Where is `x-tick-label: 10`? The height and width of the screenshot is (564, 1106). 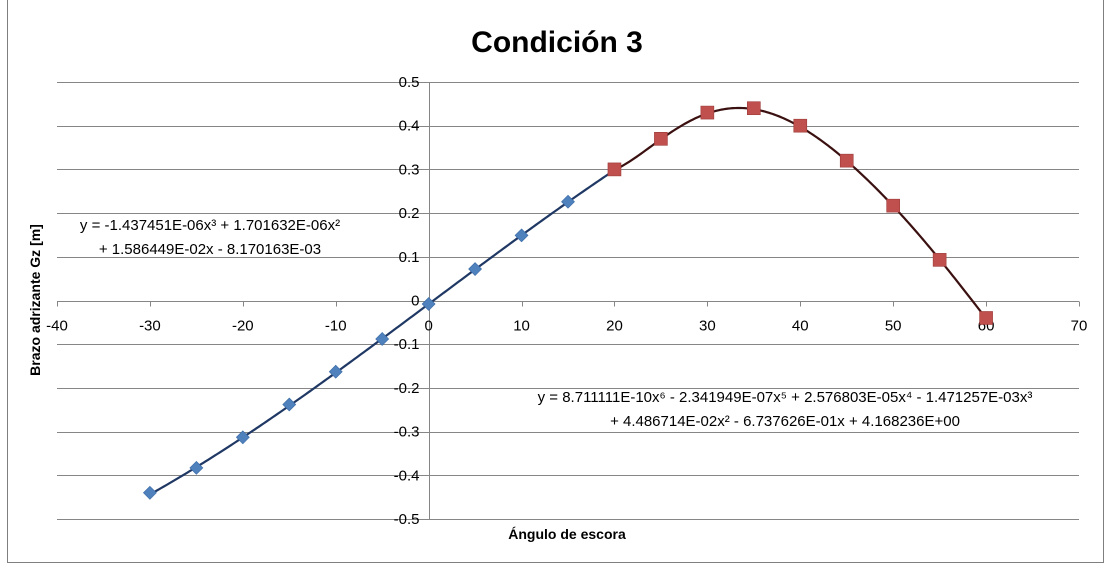
x-tick-label: 10 is located at coordinates (521, 326).